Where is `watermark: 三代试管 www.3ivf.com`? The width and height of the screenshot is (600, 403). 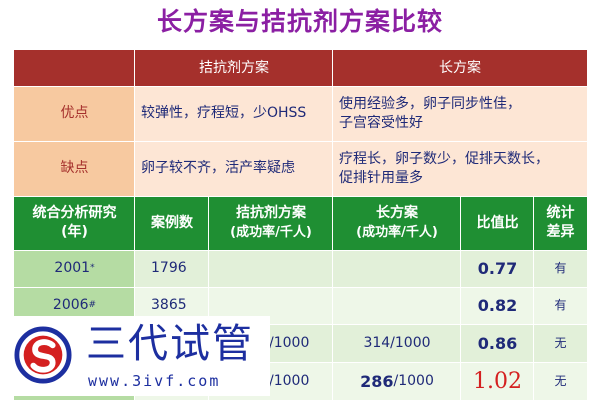
watermark: 三代试管 www.3ivf.com is located at coordinates (137, 356).